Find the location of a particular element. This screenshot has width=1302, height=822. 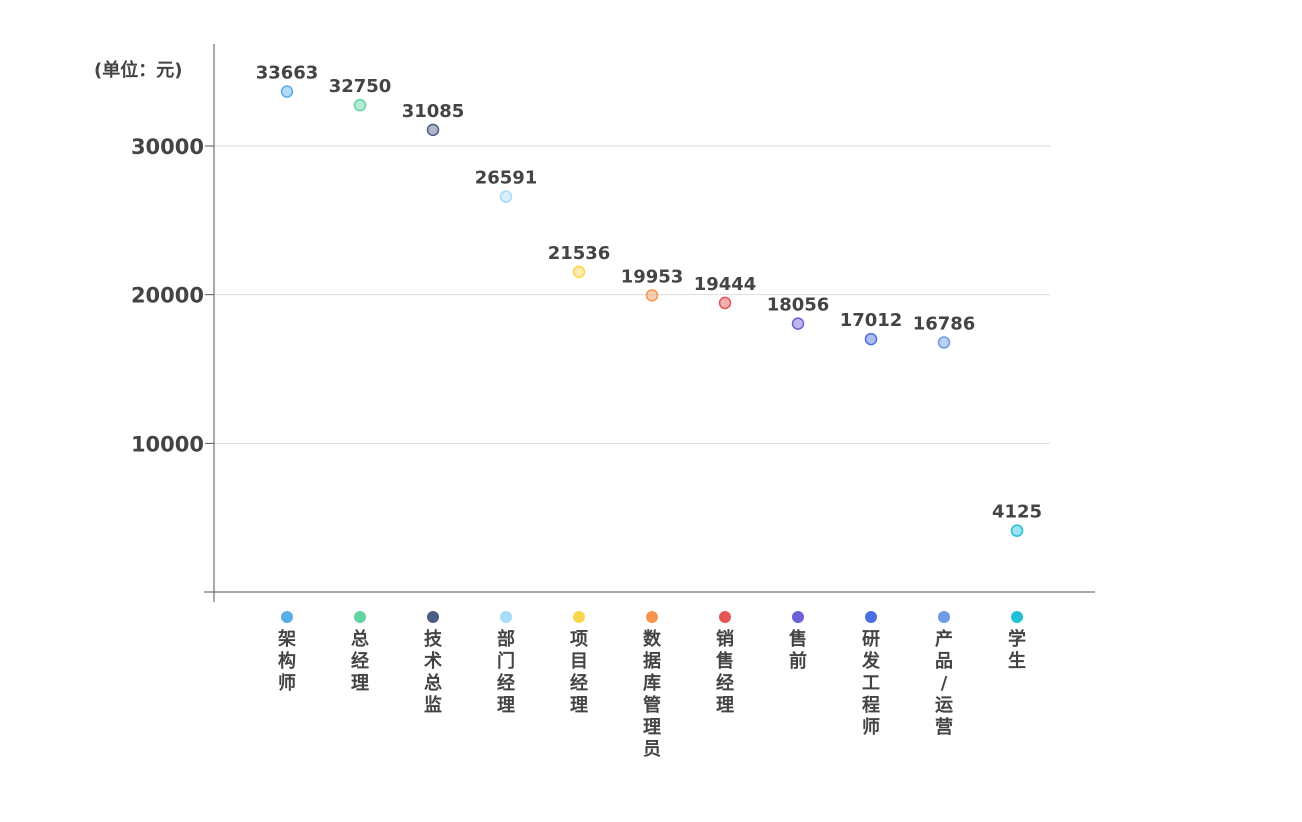

category-label: 学生 is located at coordinates (1017, 650).